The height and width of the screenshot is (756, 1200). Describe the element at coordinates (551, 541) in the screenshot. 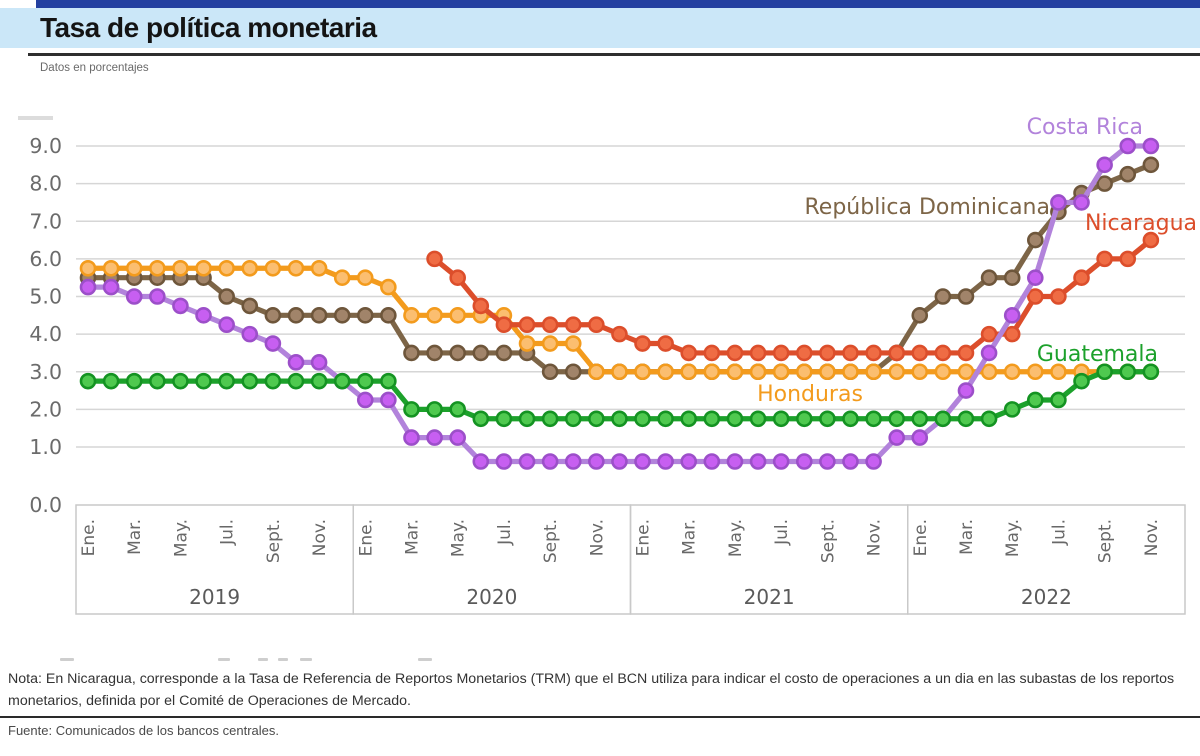

I see `month-tick-label: Sept.` at that location.